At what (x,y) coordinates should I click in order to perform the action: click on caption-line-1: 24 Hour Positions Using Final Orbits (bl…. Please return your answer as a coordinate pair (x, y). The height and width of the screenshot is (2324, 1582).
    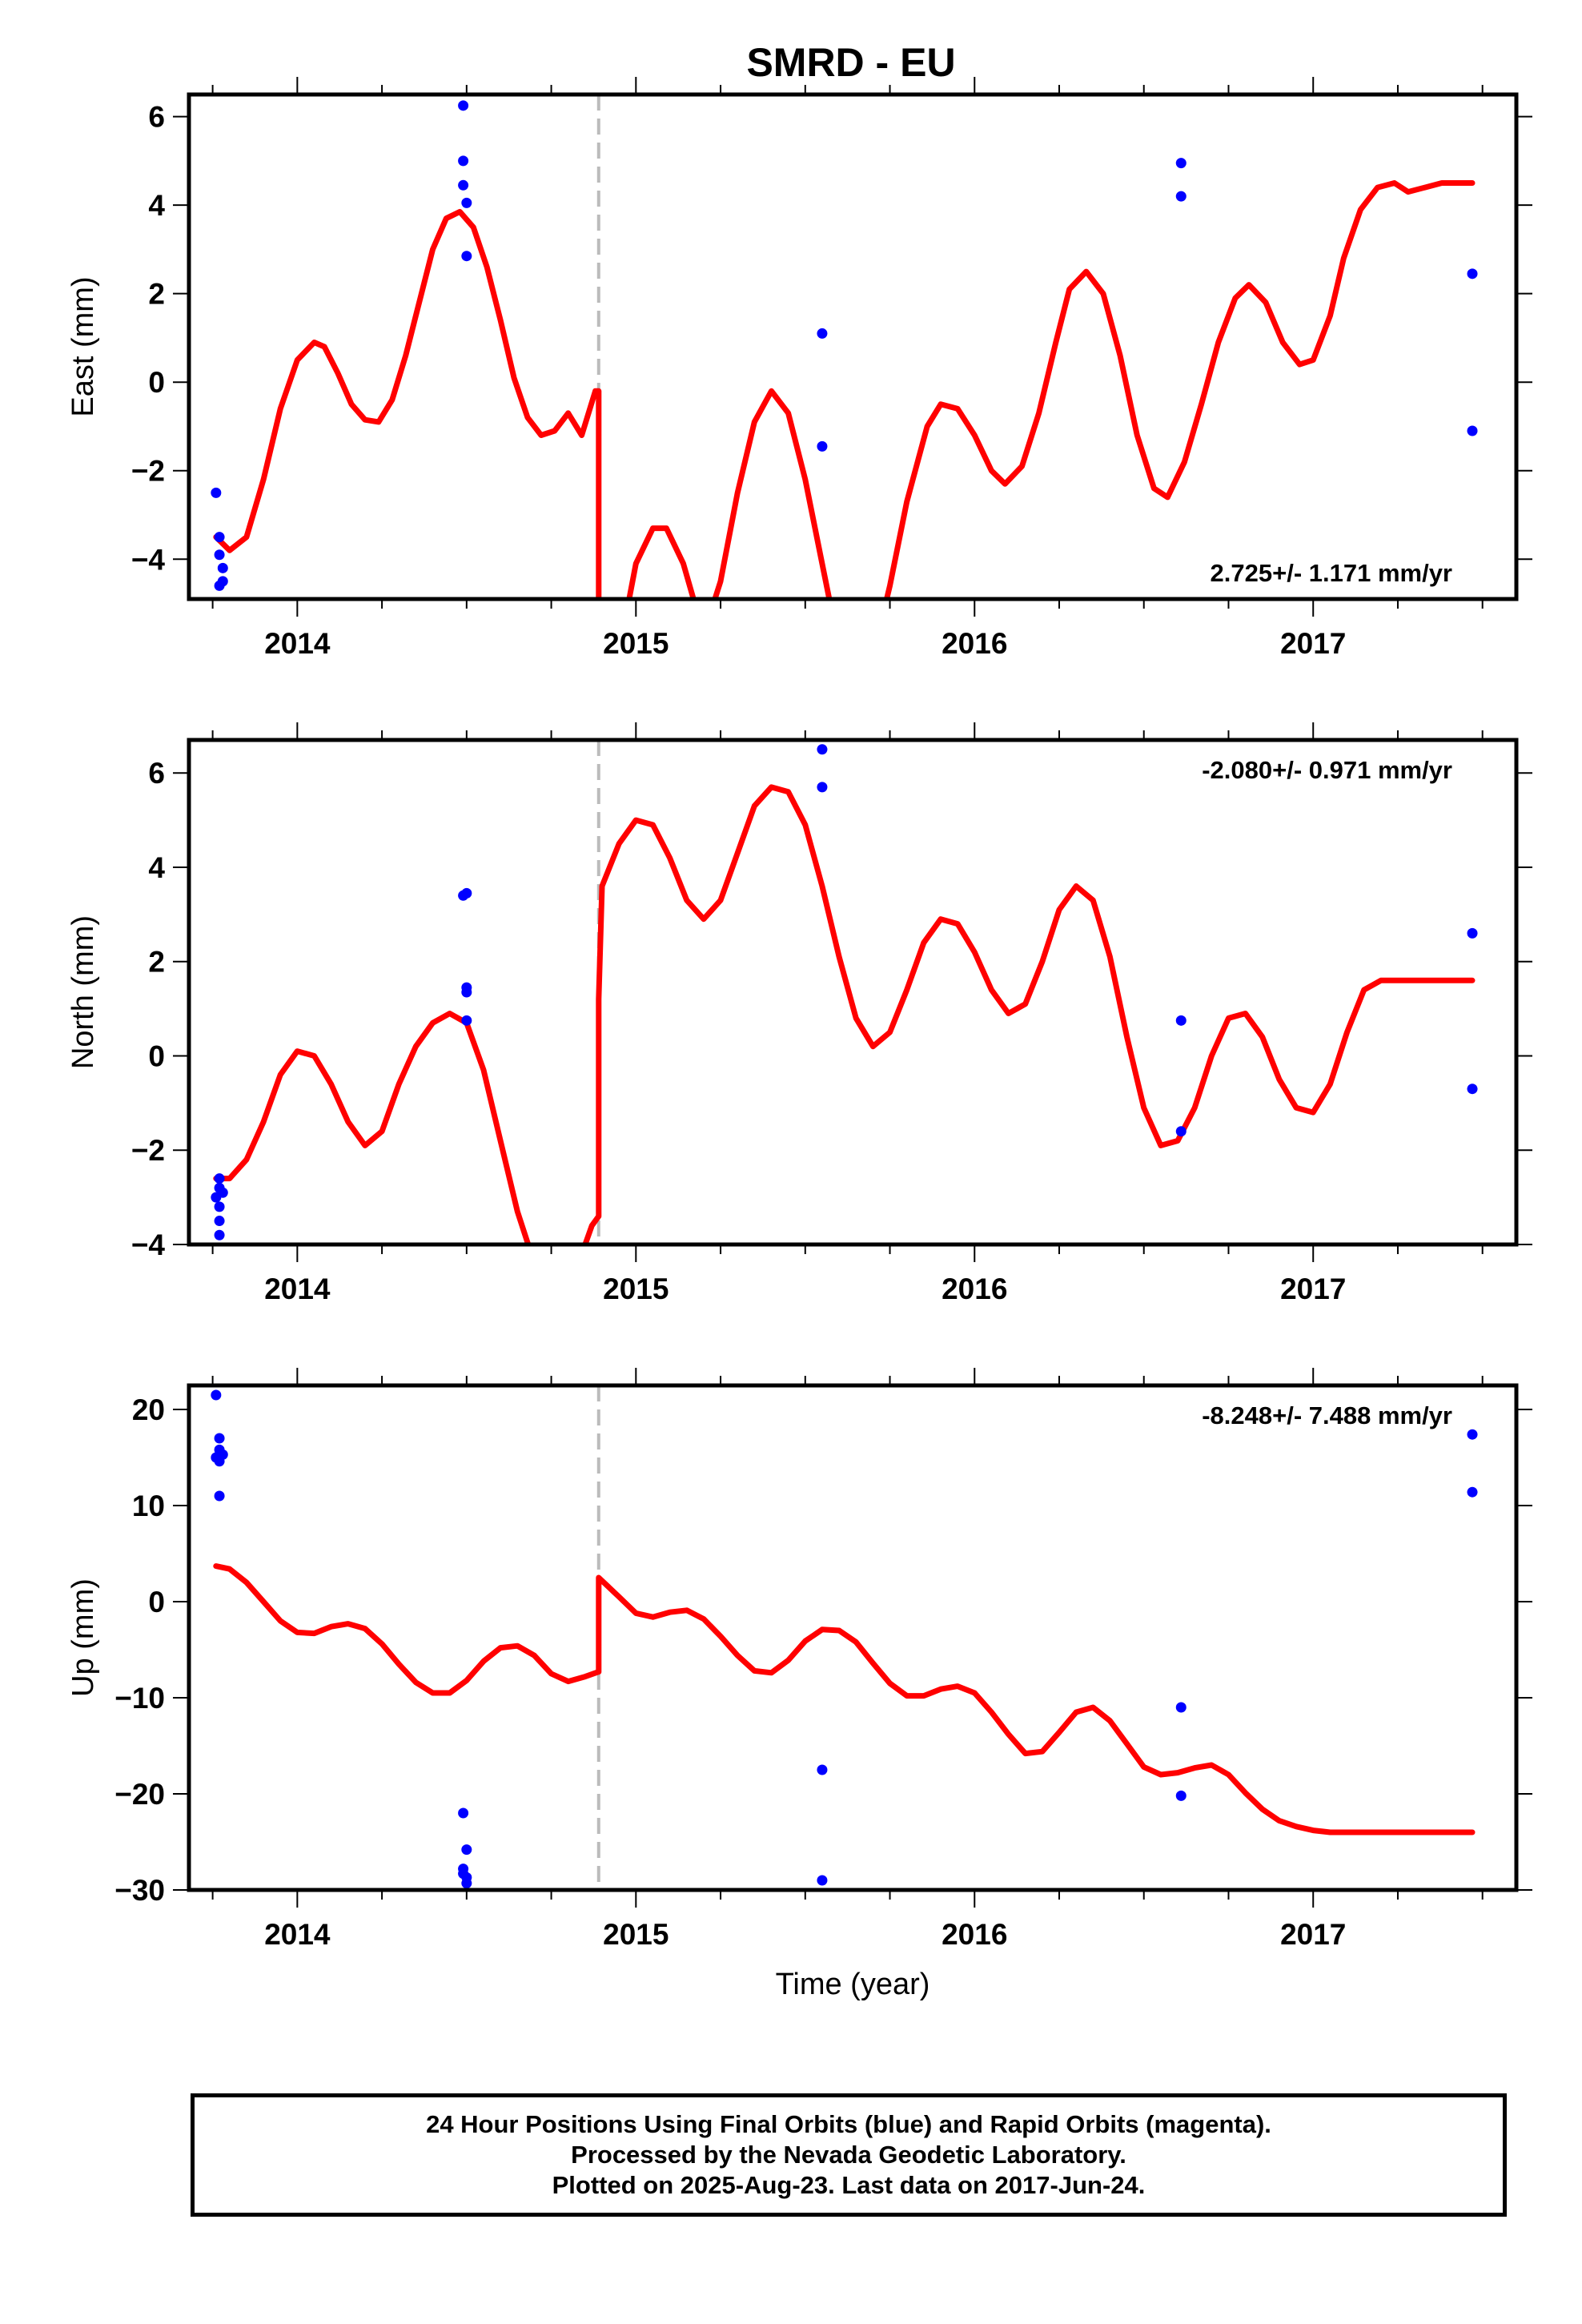
    Looking at the image, I should click on (848, 2124).